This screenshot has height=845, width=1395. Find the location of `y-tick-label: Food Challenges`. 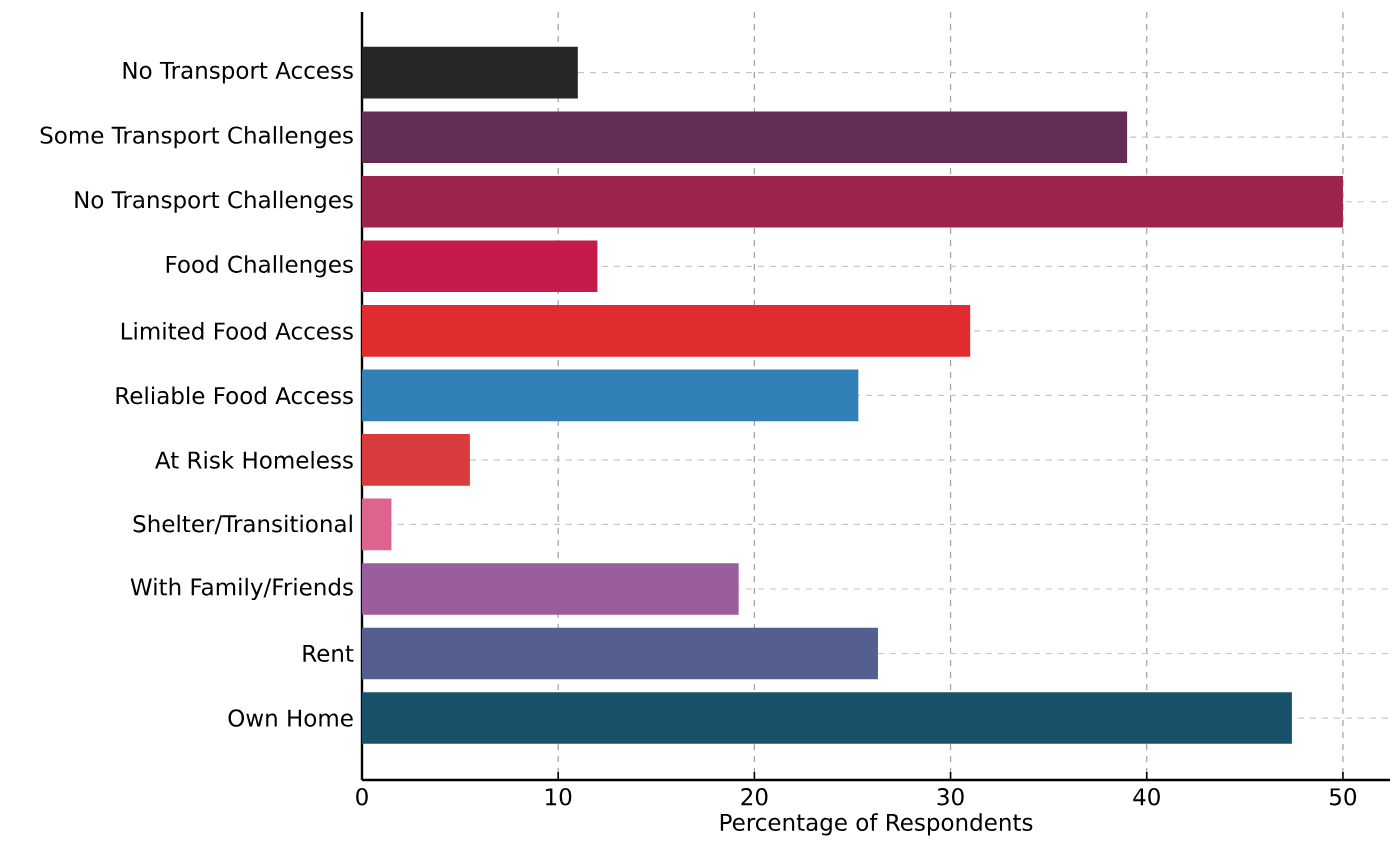

y-tick-label: Food Challenges is located at coordinates (259, 266).